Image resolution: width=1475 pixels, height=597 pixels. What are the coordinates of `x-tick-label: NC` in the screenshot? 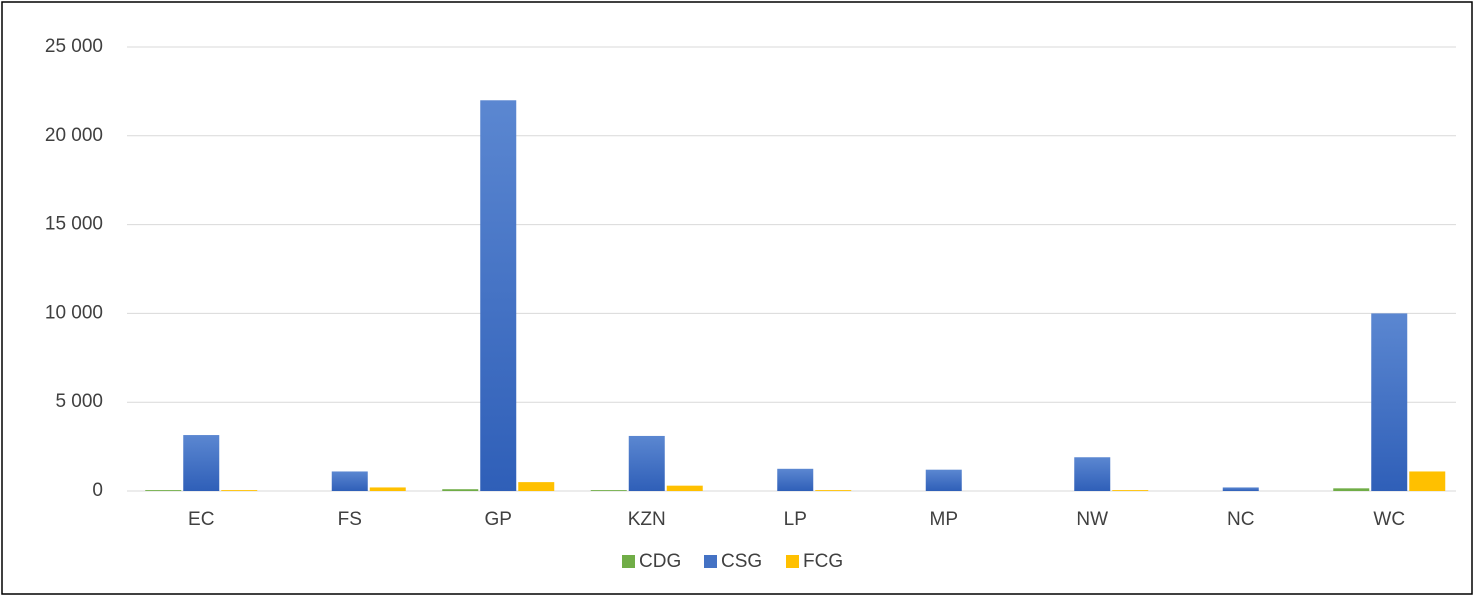 It's located at (1240, 519).